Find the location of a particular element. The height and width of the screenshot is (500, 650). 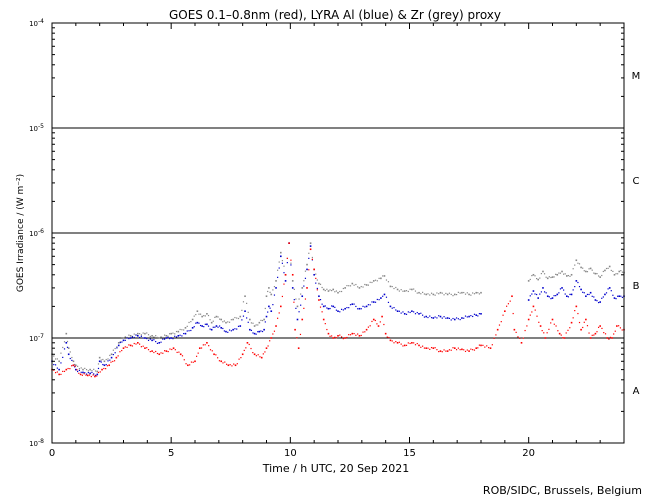

credit-text: ROB/SIDC, Brussels, Belgium is located at coordinates (562, 490).